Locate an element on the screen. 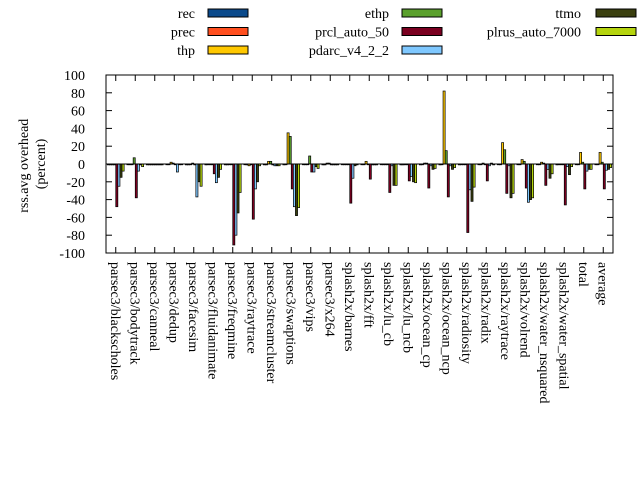 The width and height of the screenshot is (640, 485). x-tick-label: splash2x/lu_ncb is located at coordinates (406, 307).